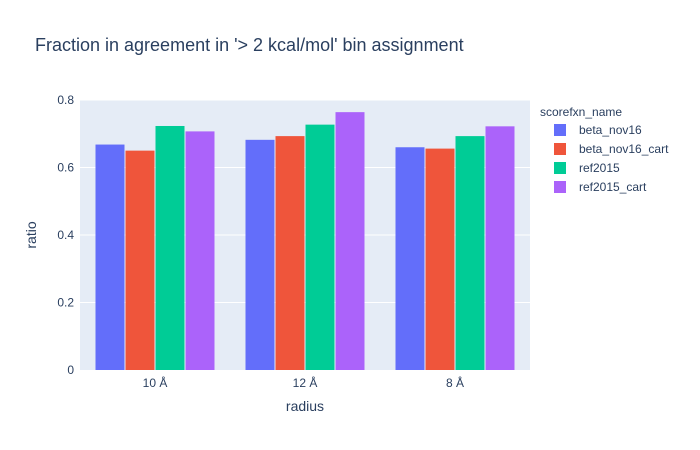 The image size is (700, 450). I want to click on legend-label-ref2015: ref2015, so click(599, 168).